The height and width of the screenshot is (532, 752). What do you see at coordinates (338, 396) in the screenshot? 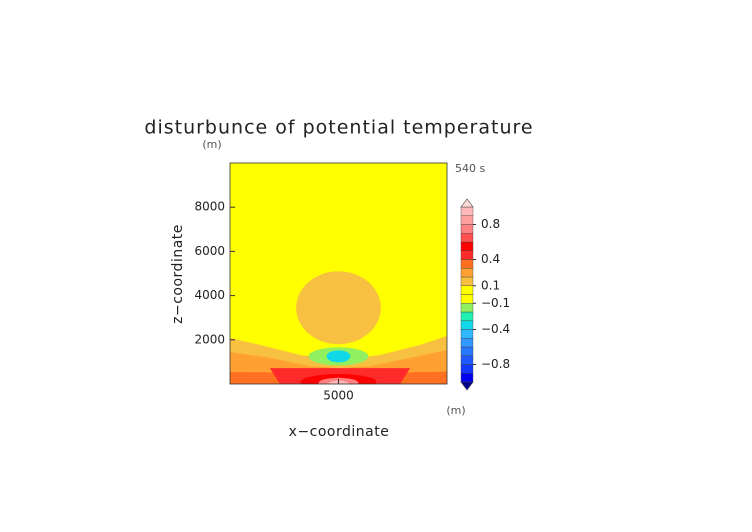
I see `x-tick-label: 5000` at bounding box center [338, 396].